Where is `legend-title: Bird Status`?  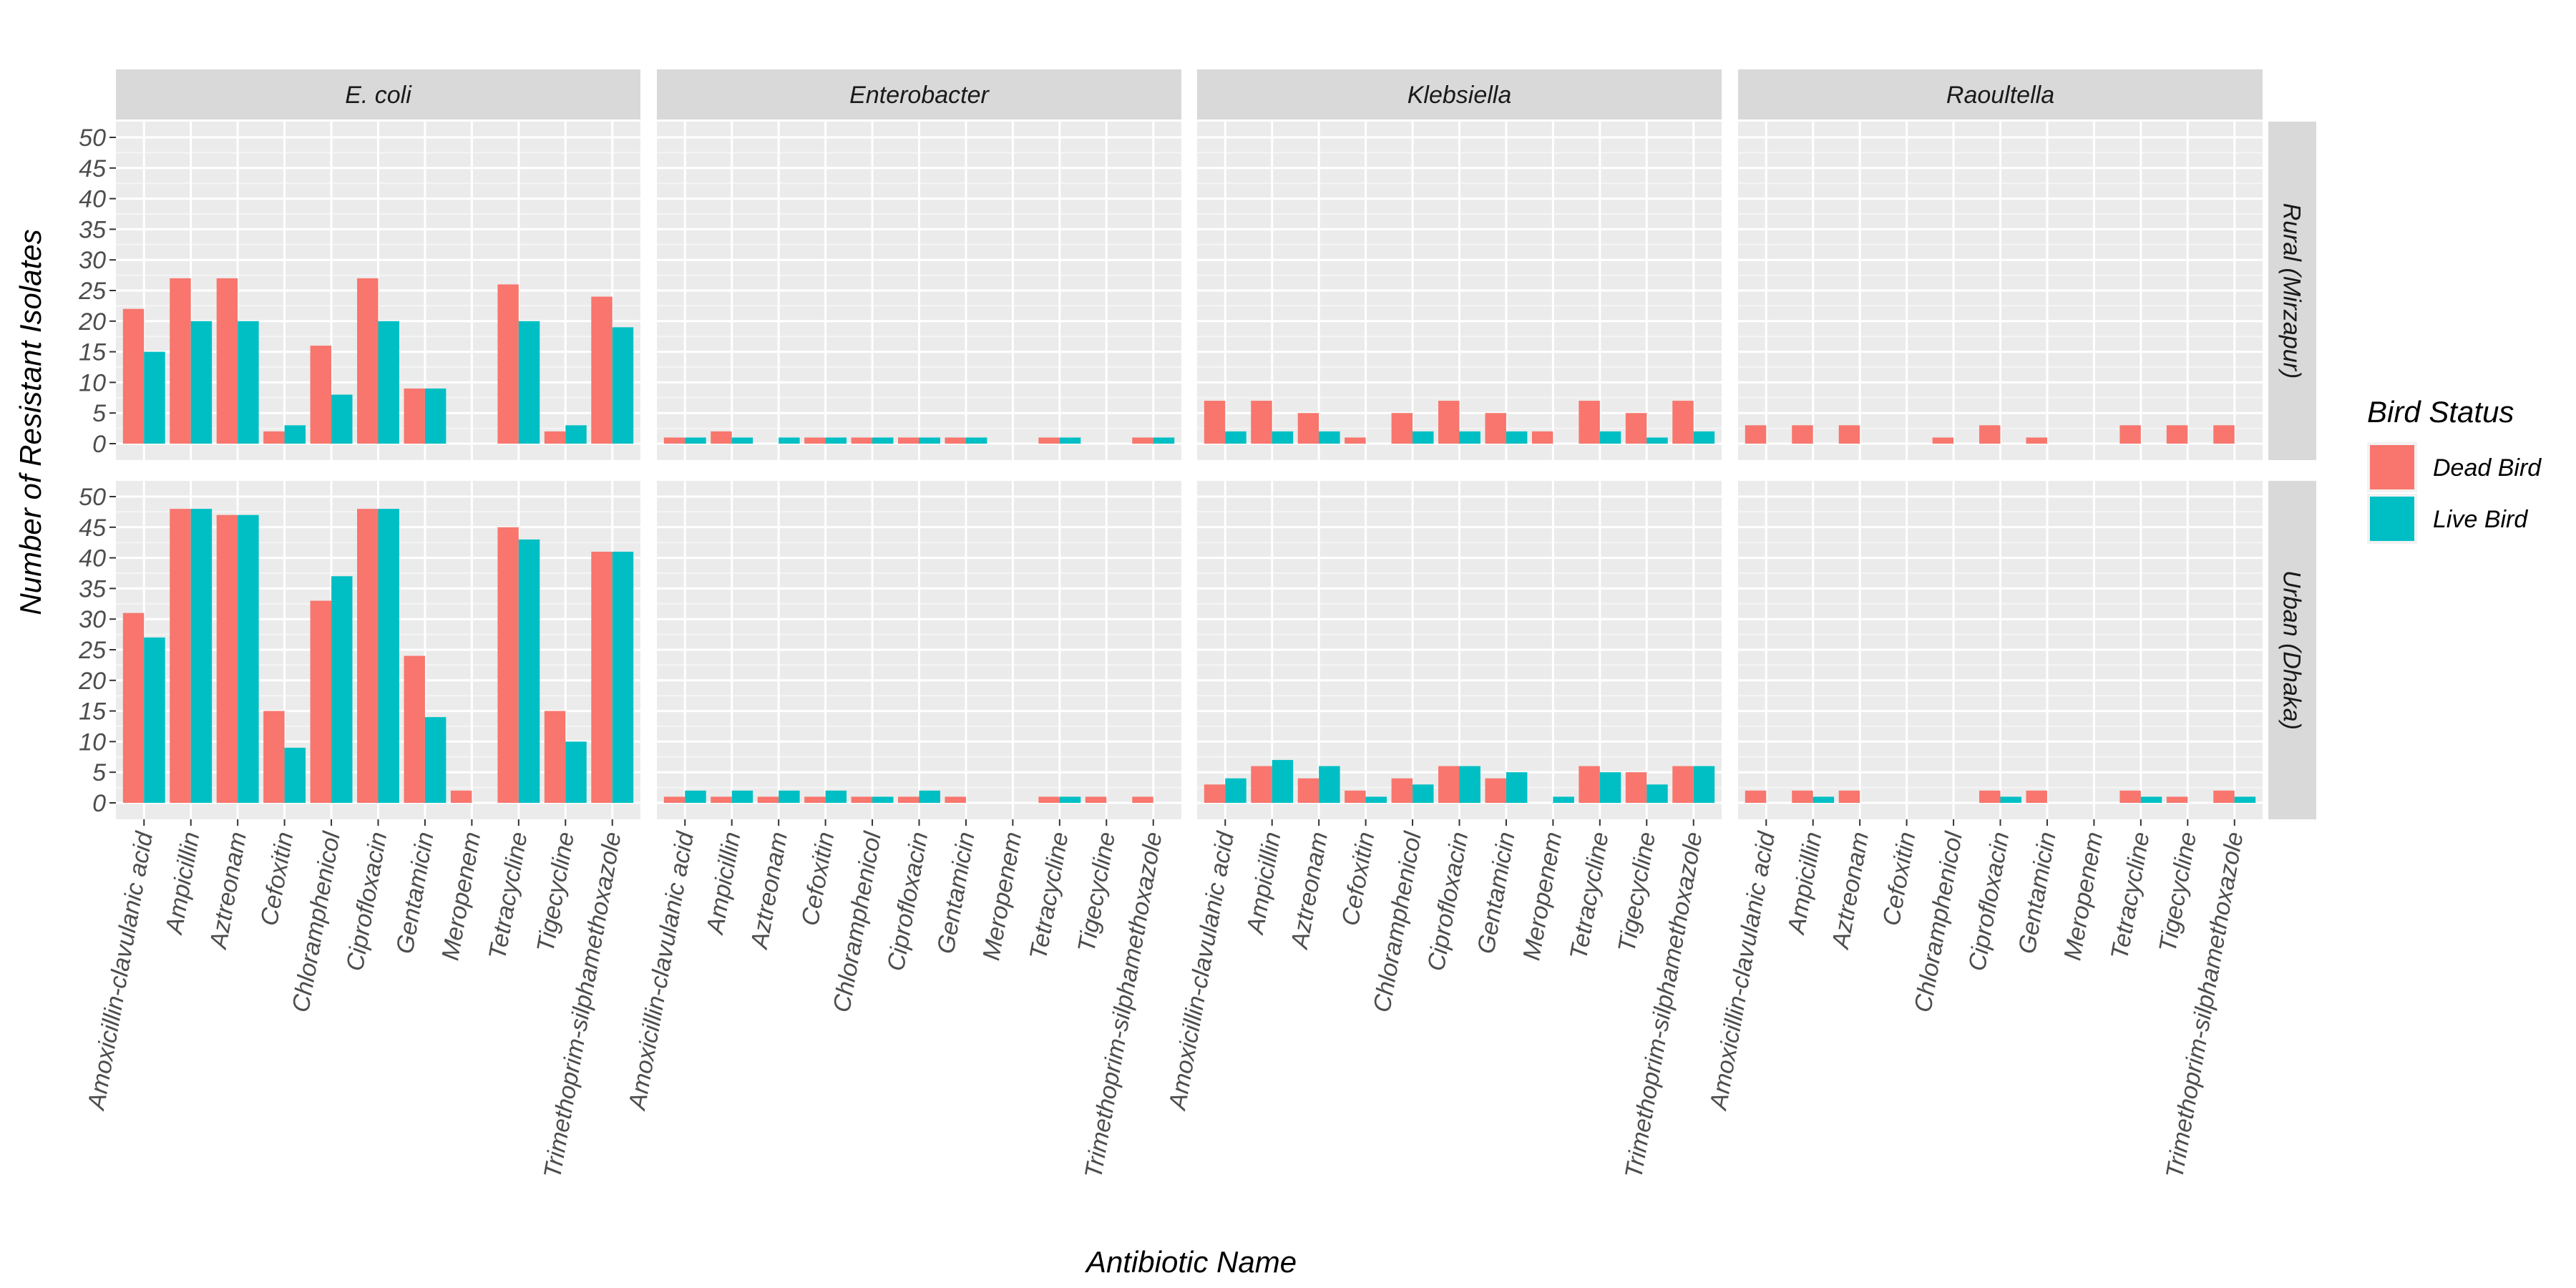
legend-title: Bird Status is located at coordinates (2440, 412).